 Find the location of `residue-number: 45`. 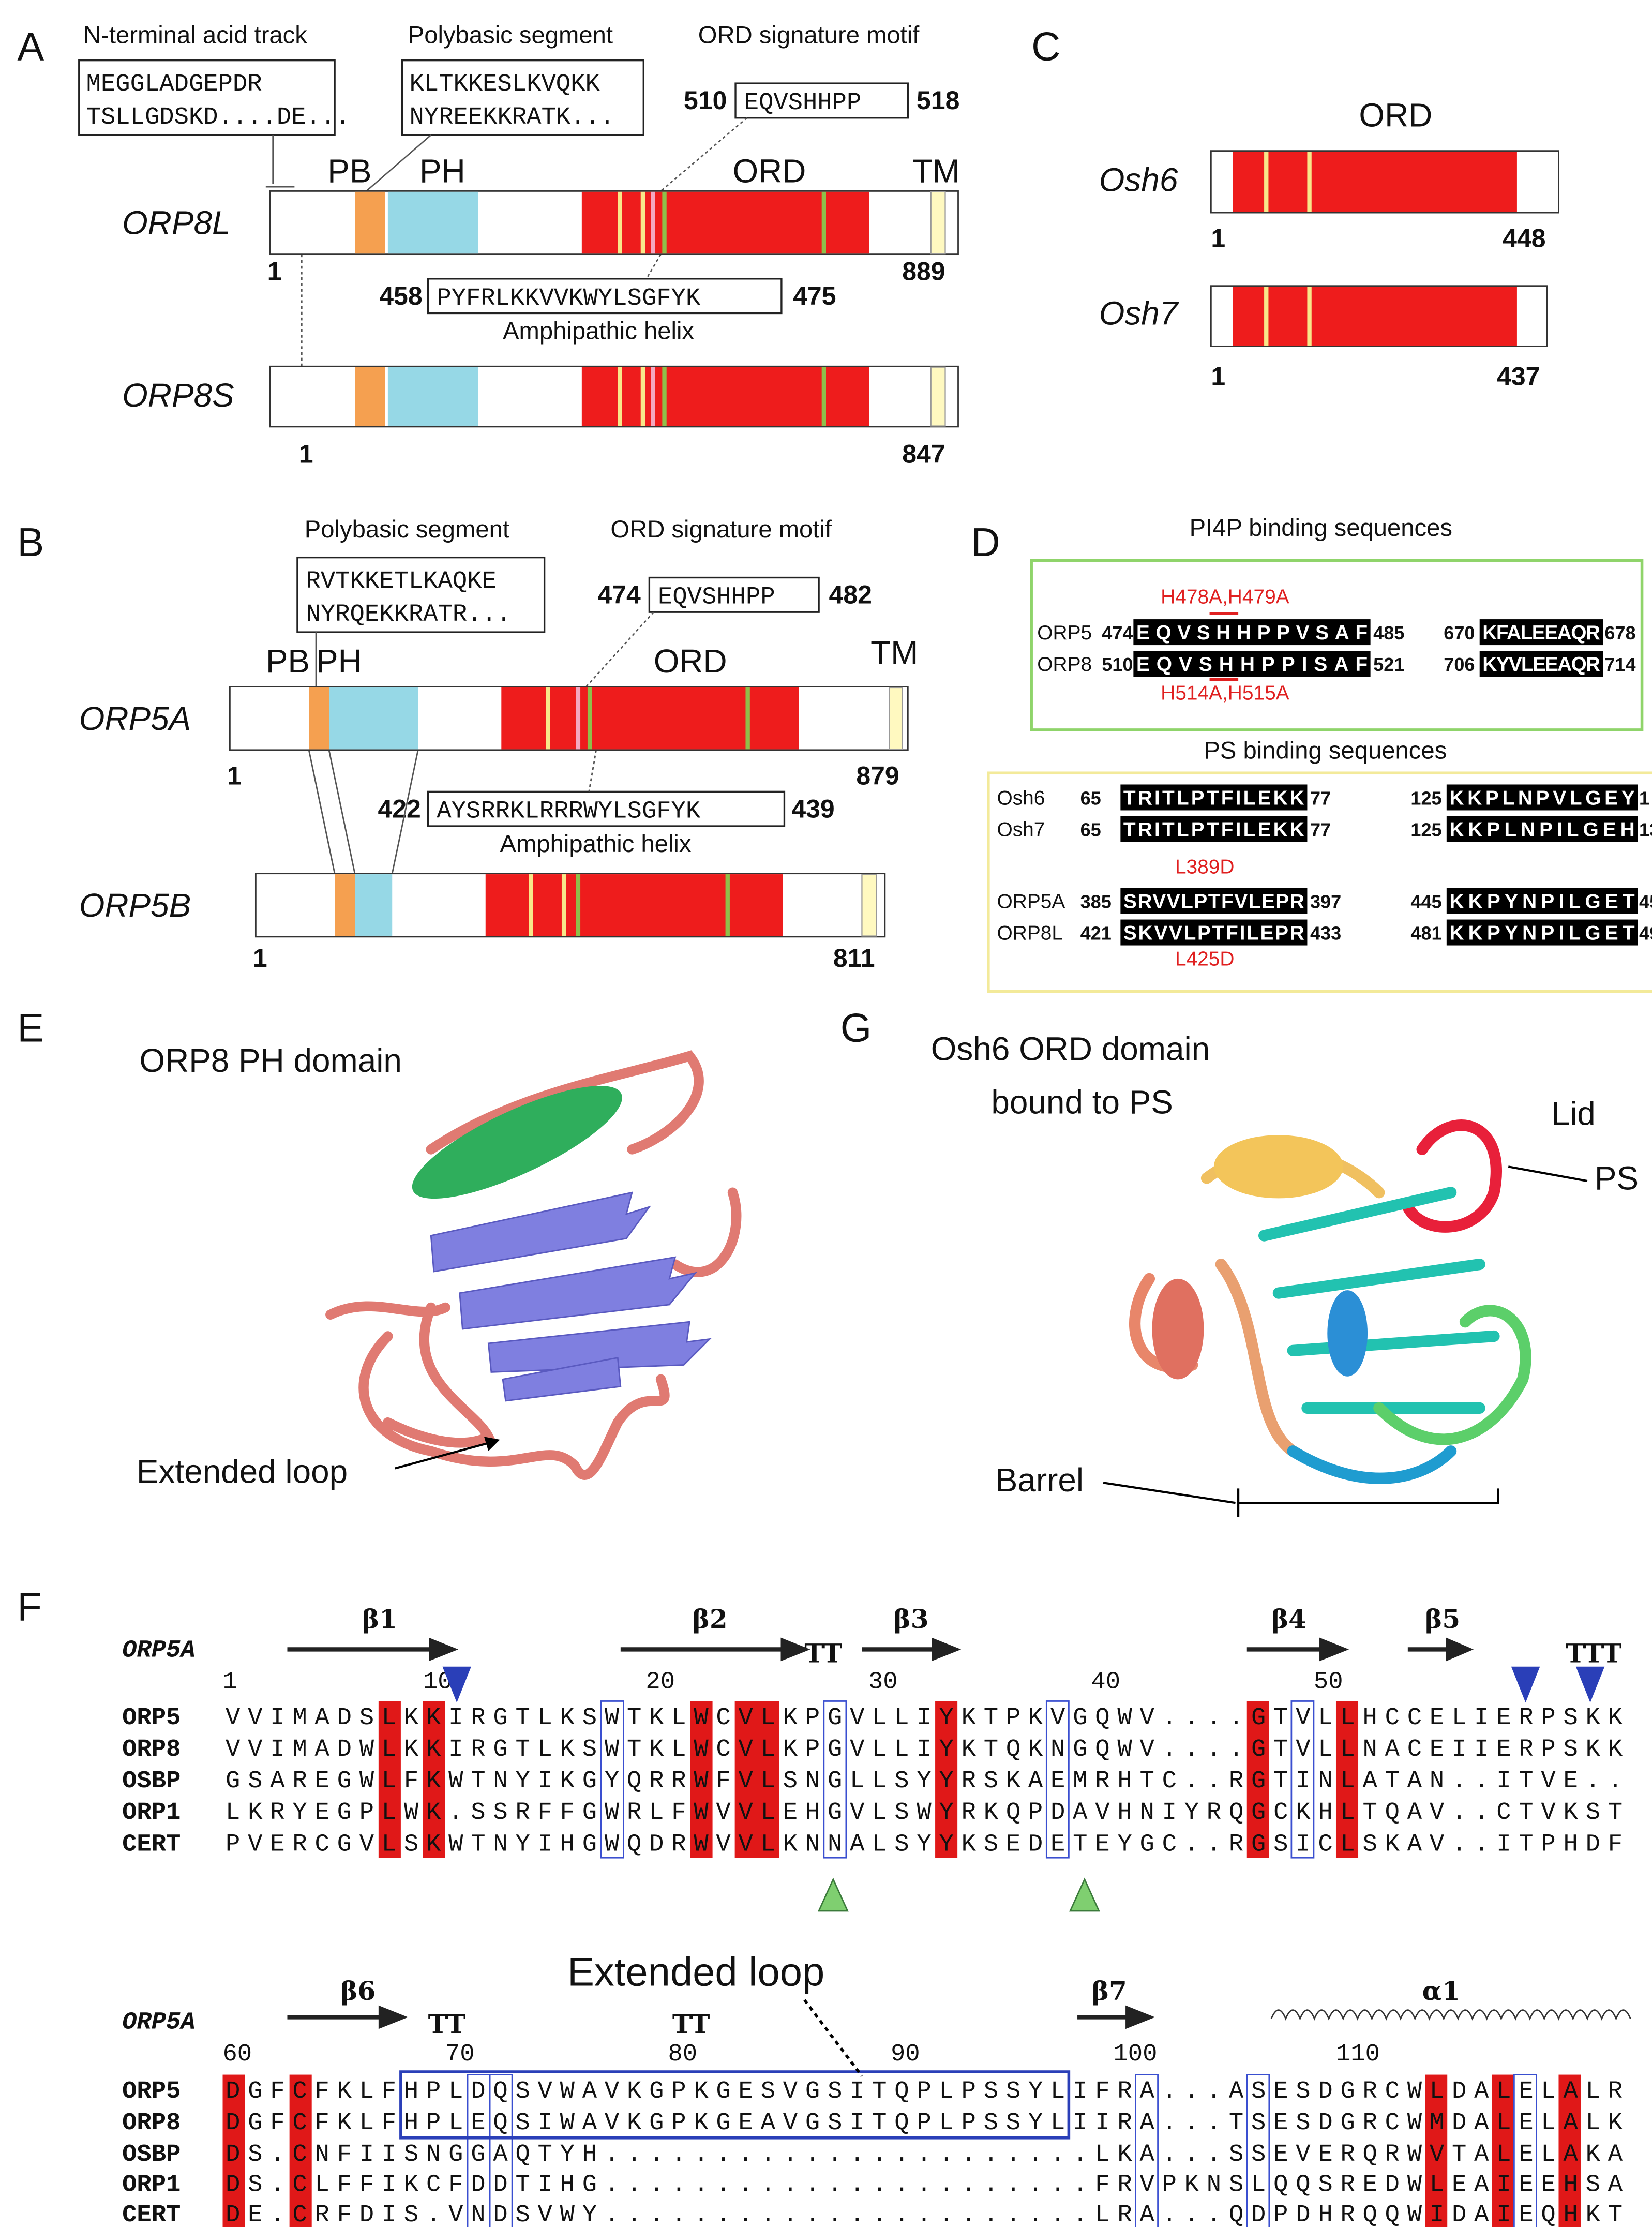

residue-number: 45 is located at coordinates (1646, 901).